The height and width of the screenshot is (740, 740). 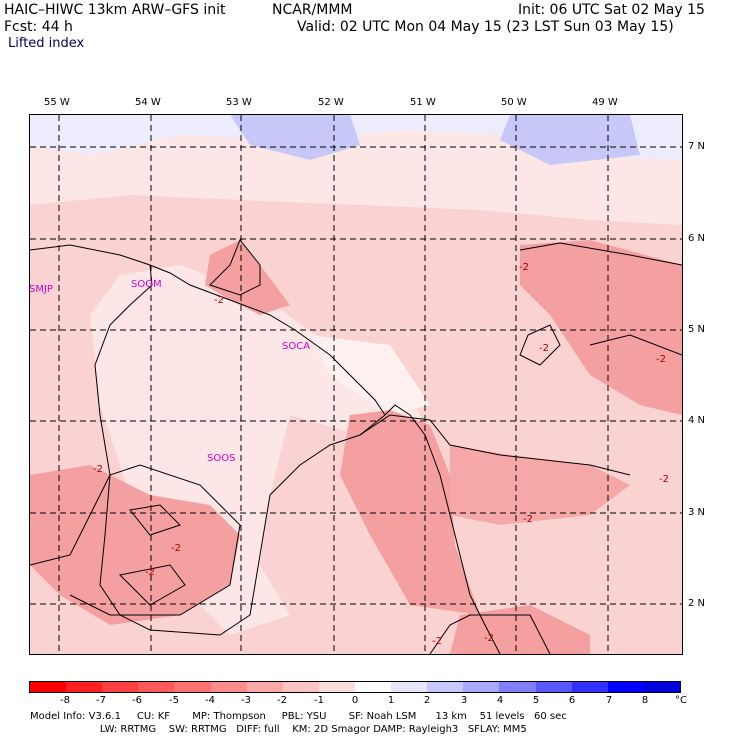 I want to click on colorbar-tick: -6, so click(x=137, y=700).